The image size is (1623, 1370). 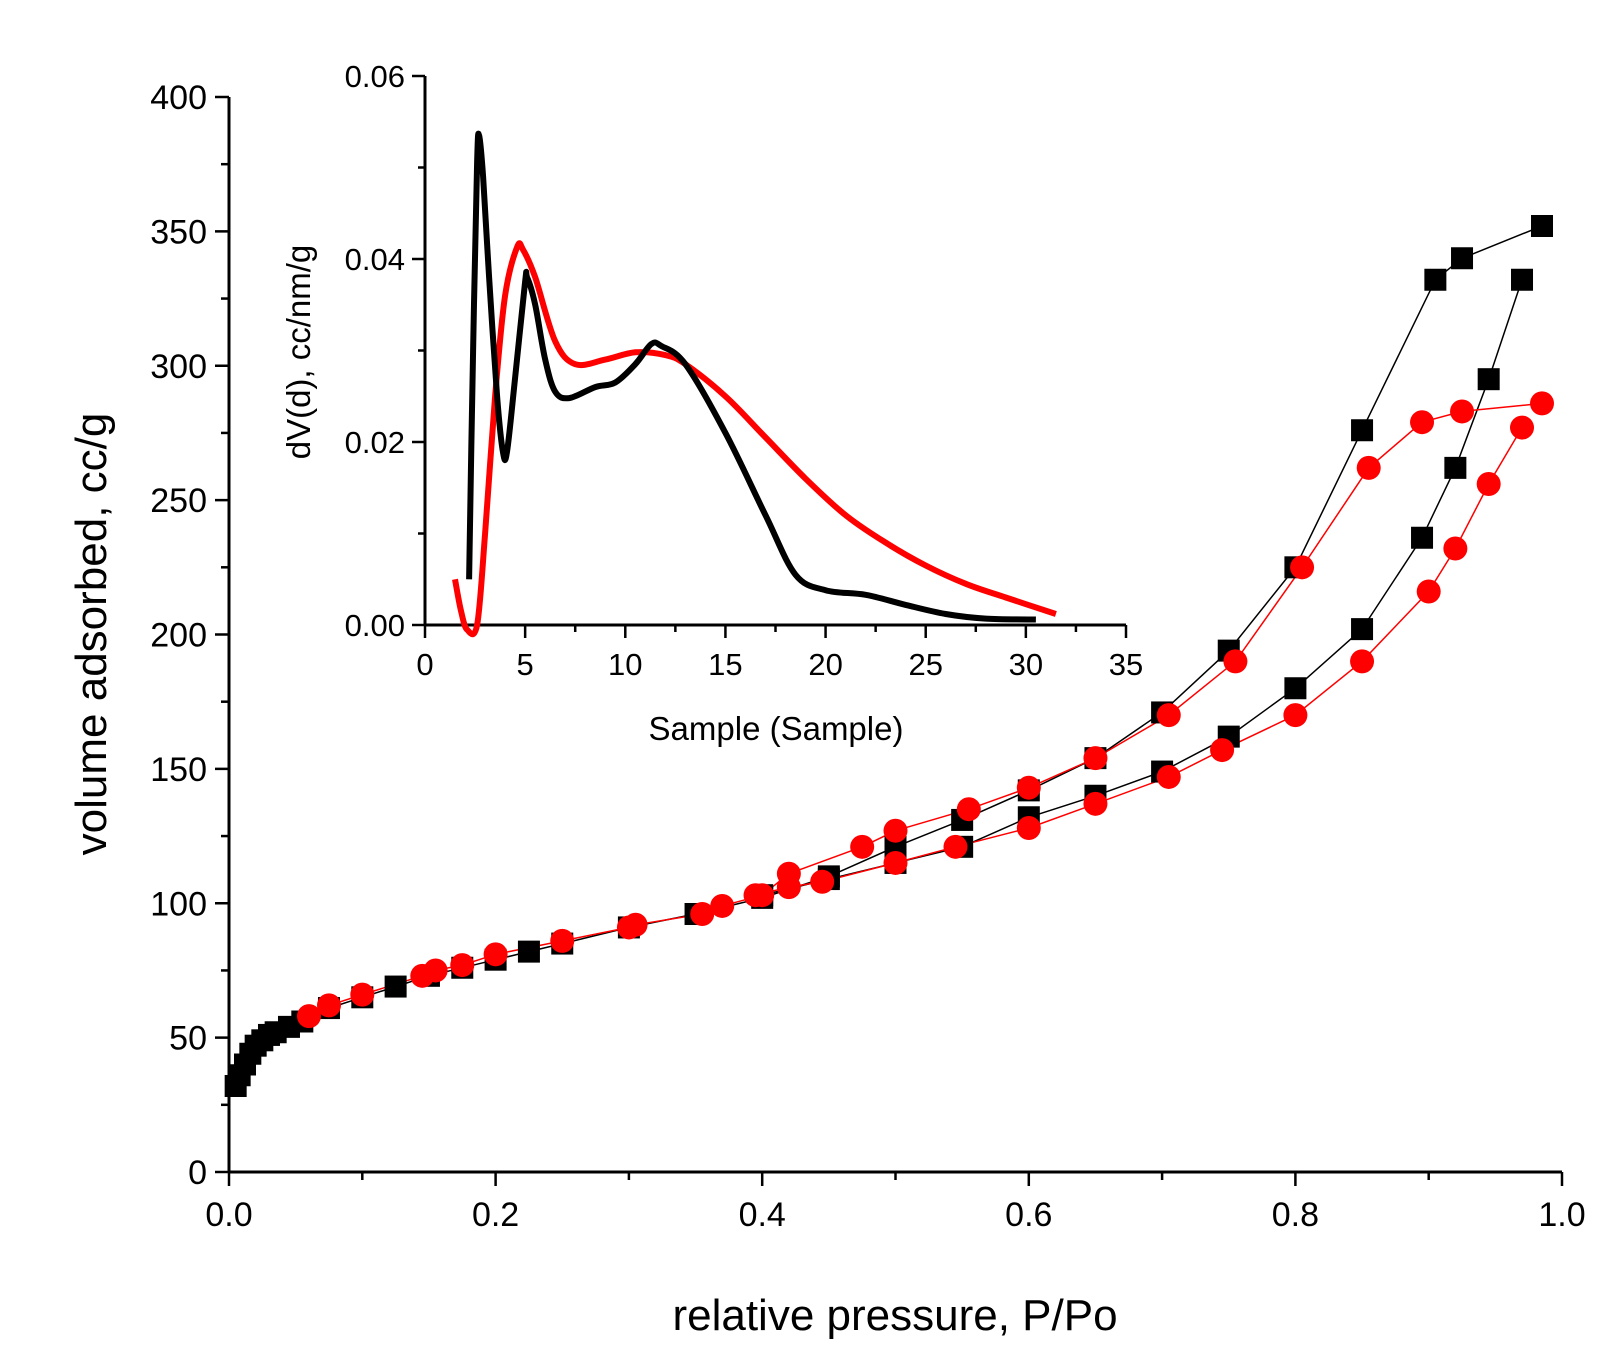 I want to click on inset-x-axis-title: Sample (Sample), so click(x=776, y=728).